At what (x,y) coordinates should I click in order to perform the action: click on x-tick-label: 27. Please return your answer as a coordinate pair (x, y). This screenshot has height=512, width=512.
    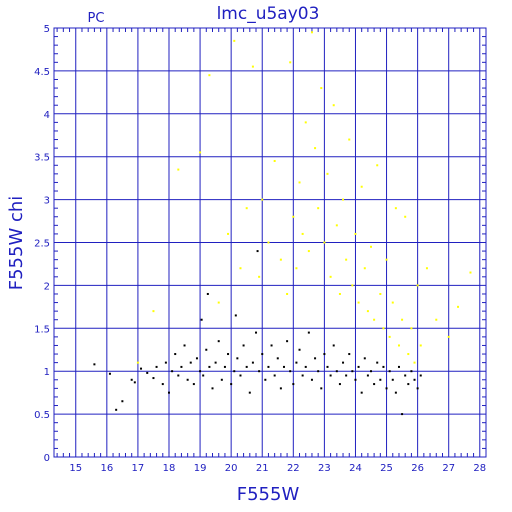
    Looking at the image, I should click on (448, 468).